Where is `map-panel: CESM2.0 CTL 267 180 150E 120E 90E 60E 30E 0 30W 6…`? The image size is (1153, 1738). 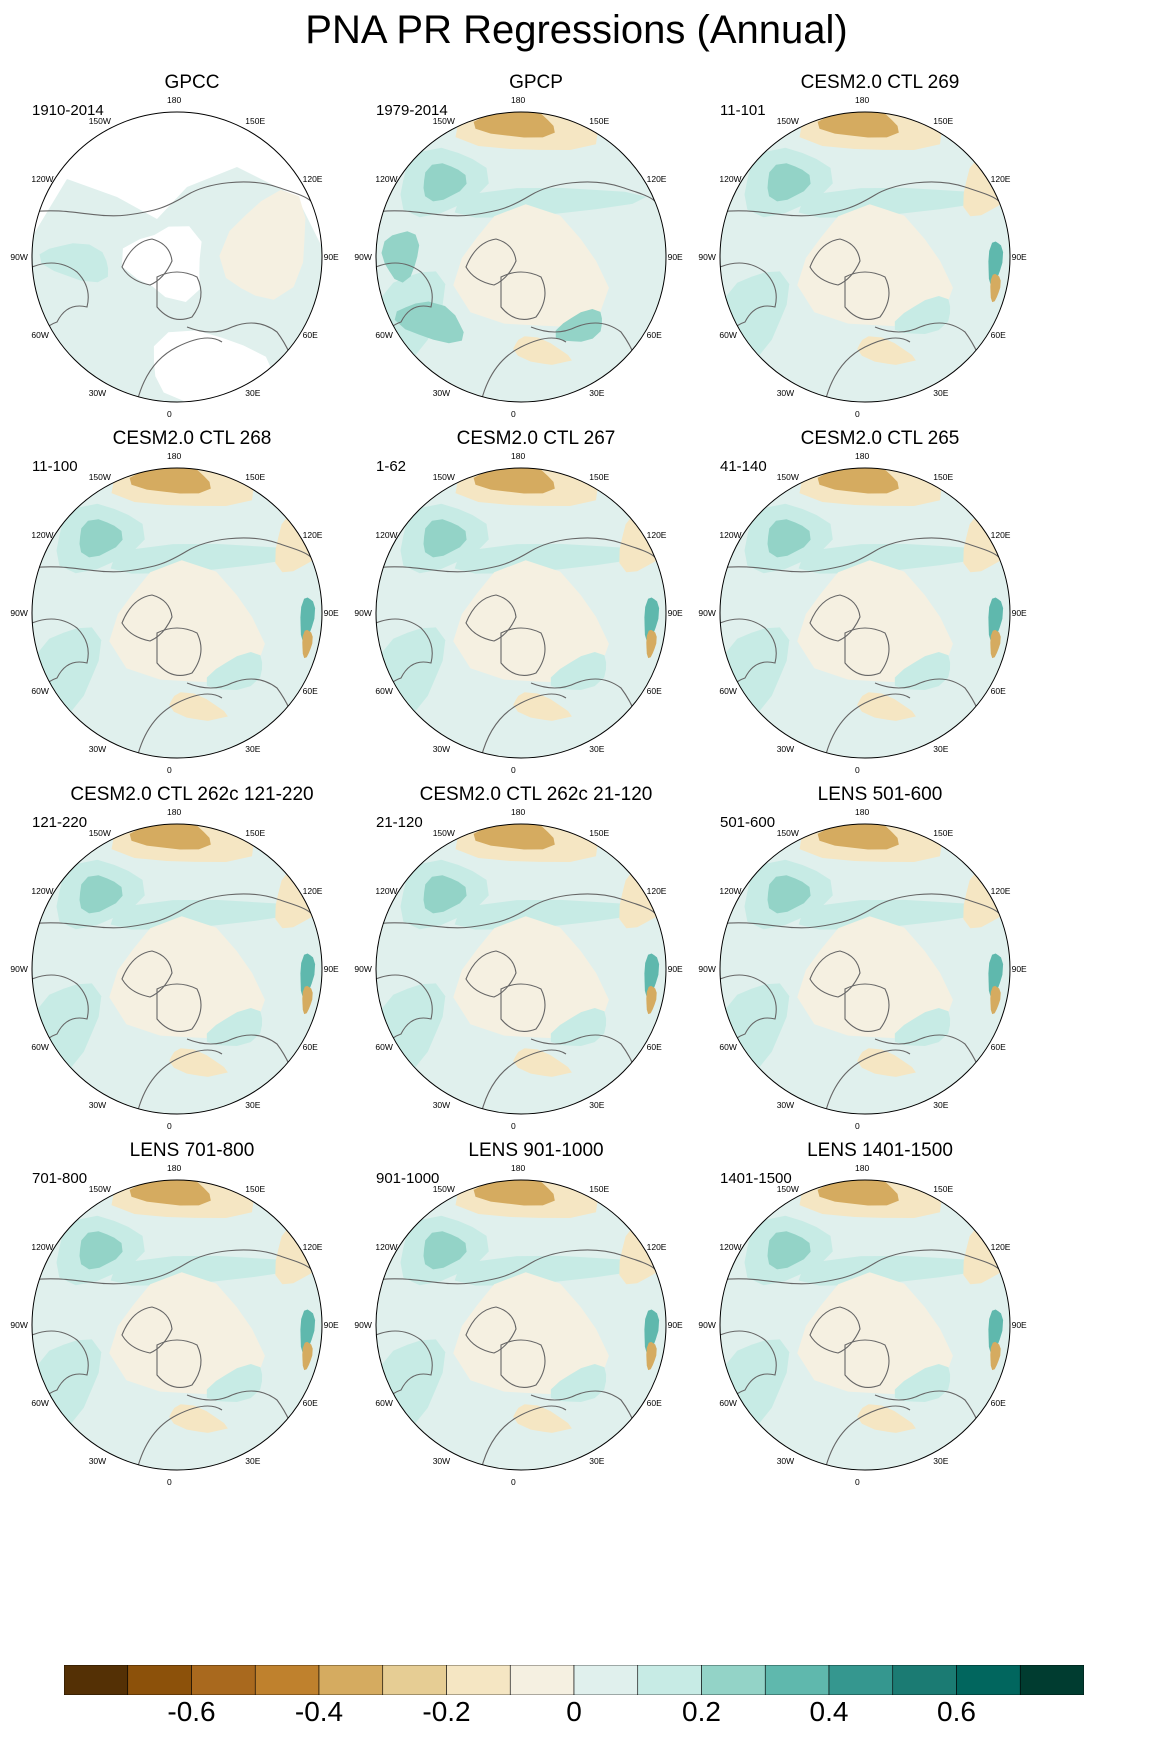 map-panel: CESM2.0 CTL 267 180 150E 120E 90E 60E 30E 0 30W 6… is located at coordinates (536, 625).